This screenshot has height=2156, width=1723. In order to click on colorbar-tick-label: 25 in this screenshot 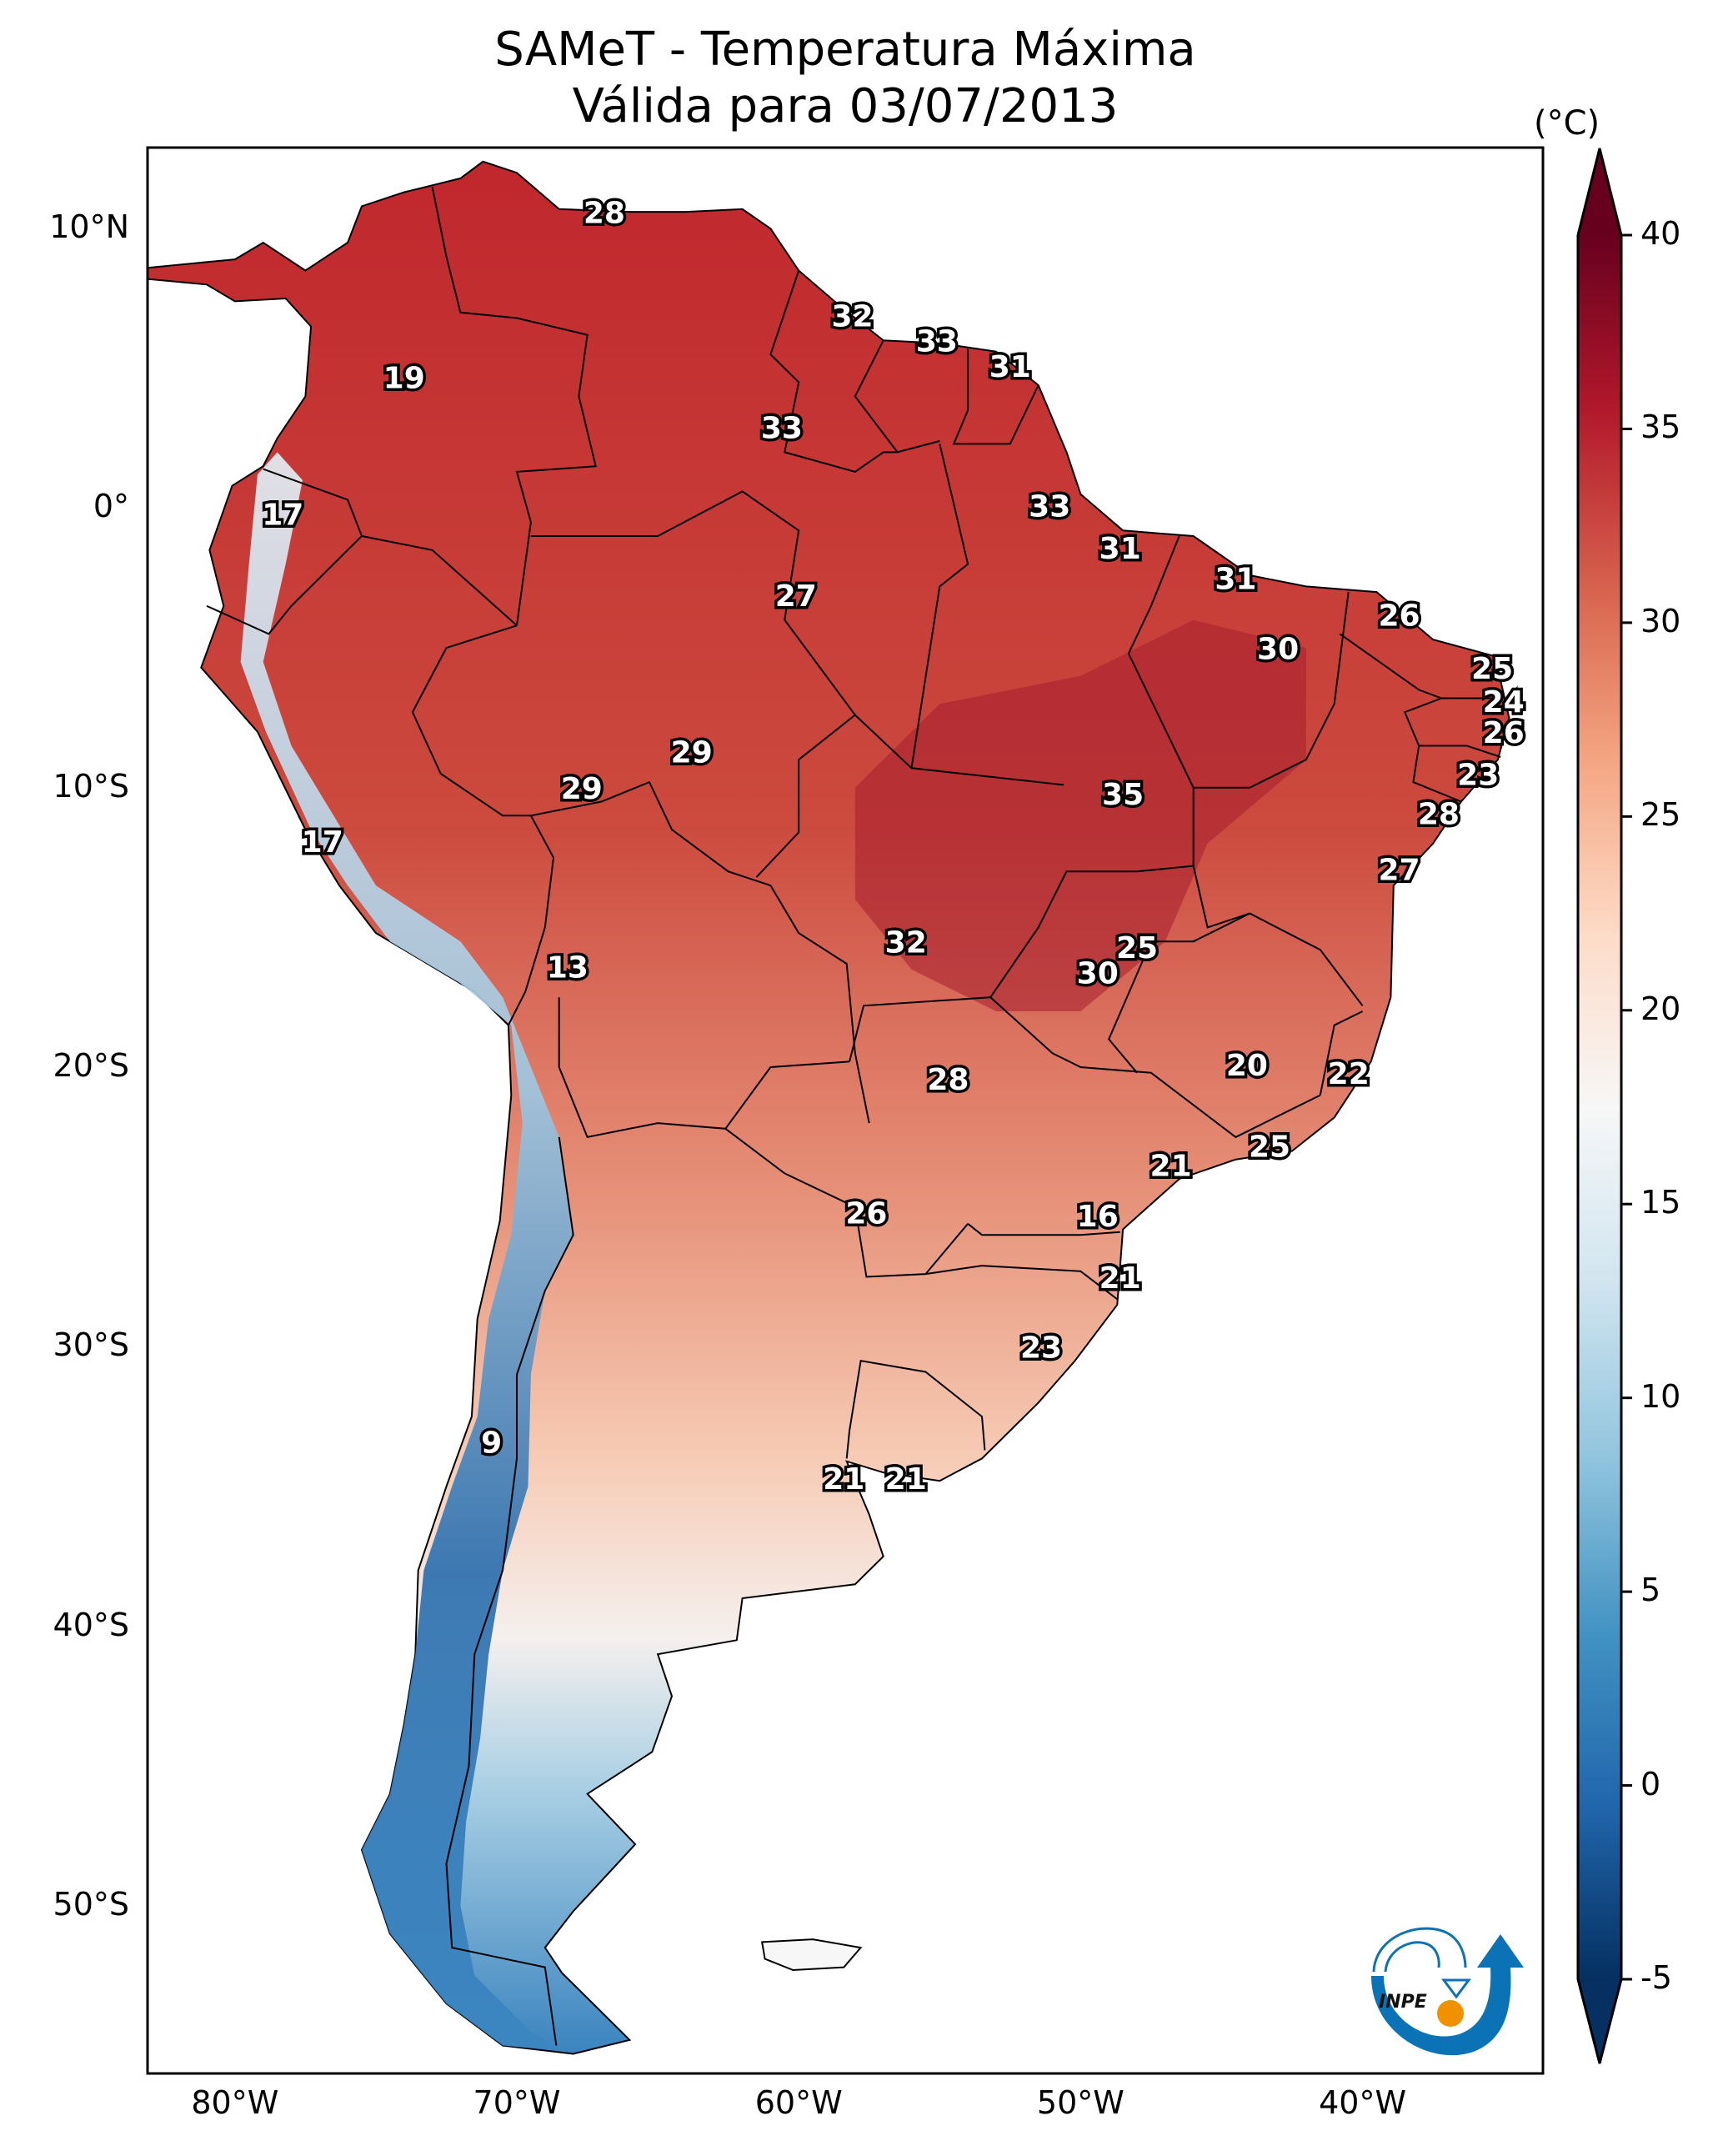, I will do `click(1661, 815)`.